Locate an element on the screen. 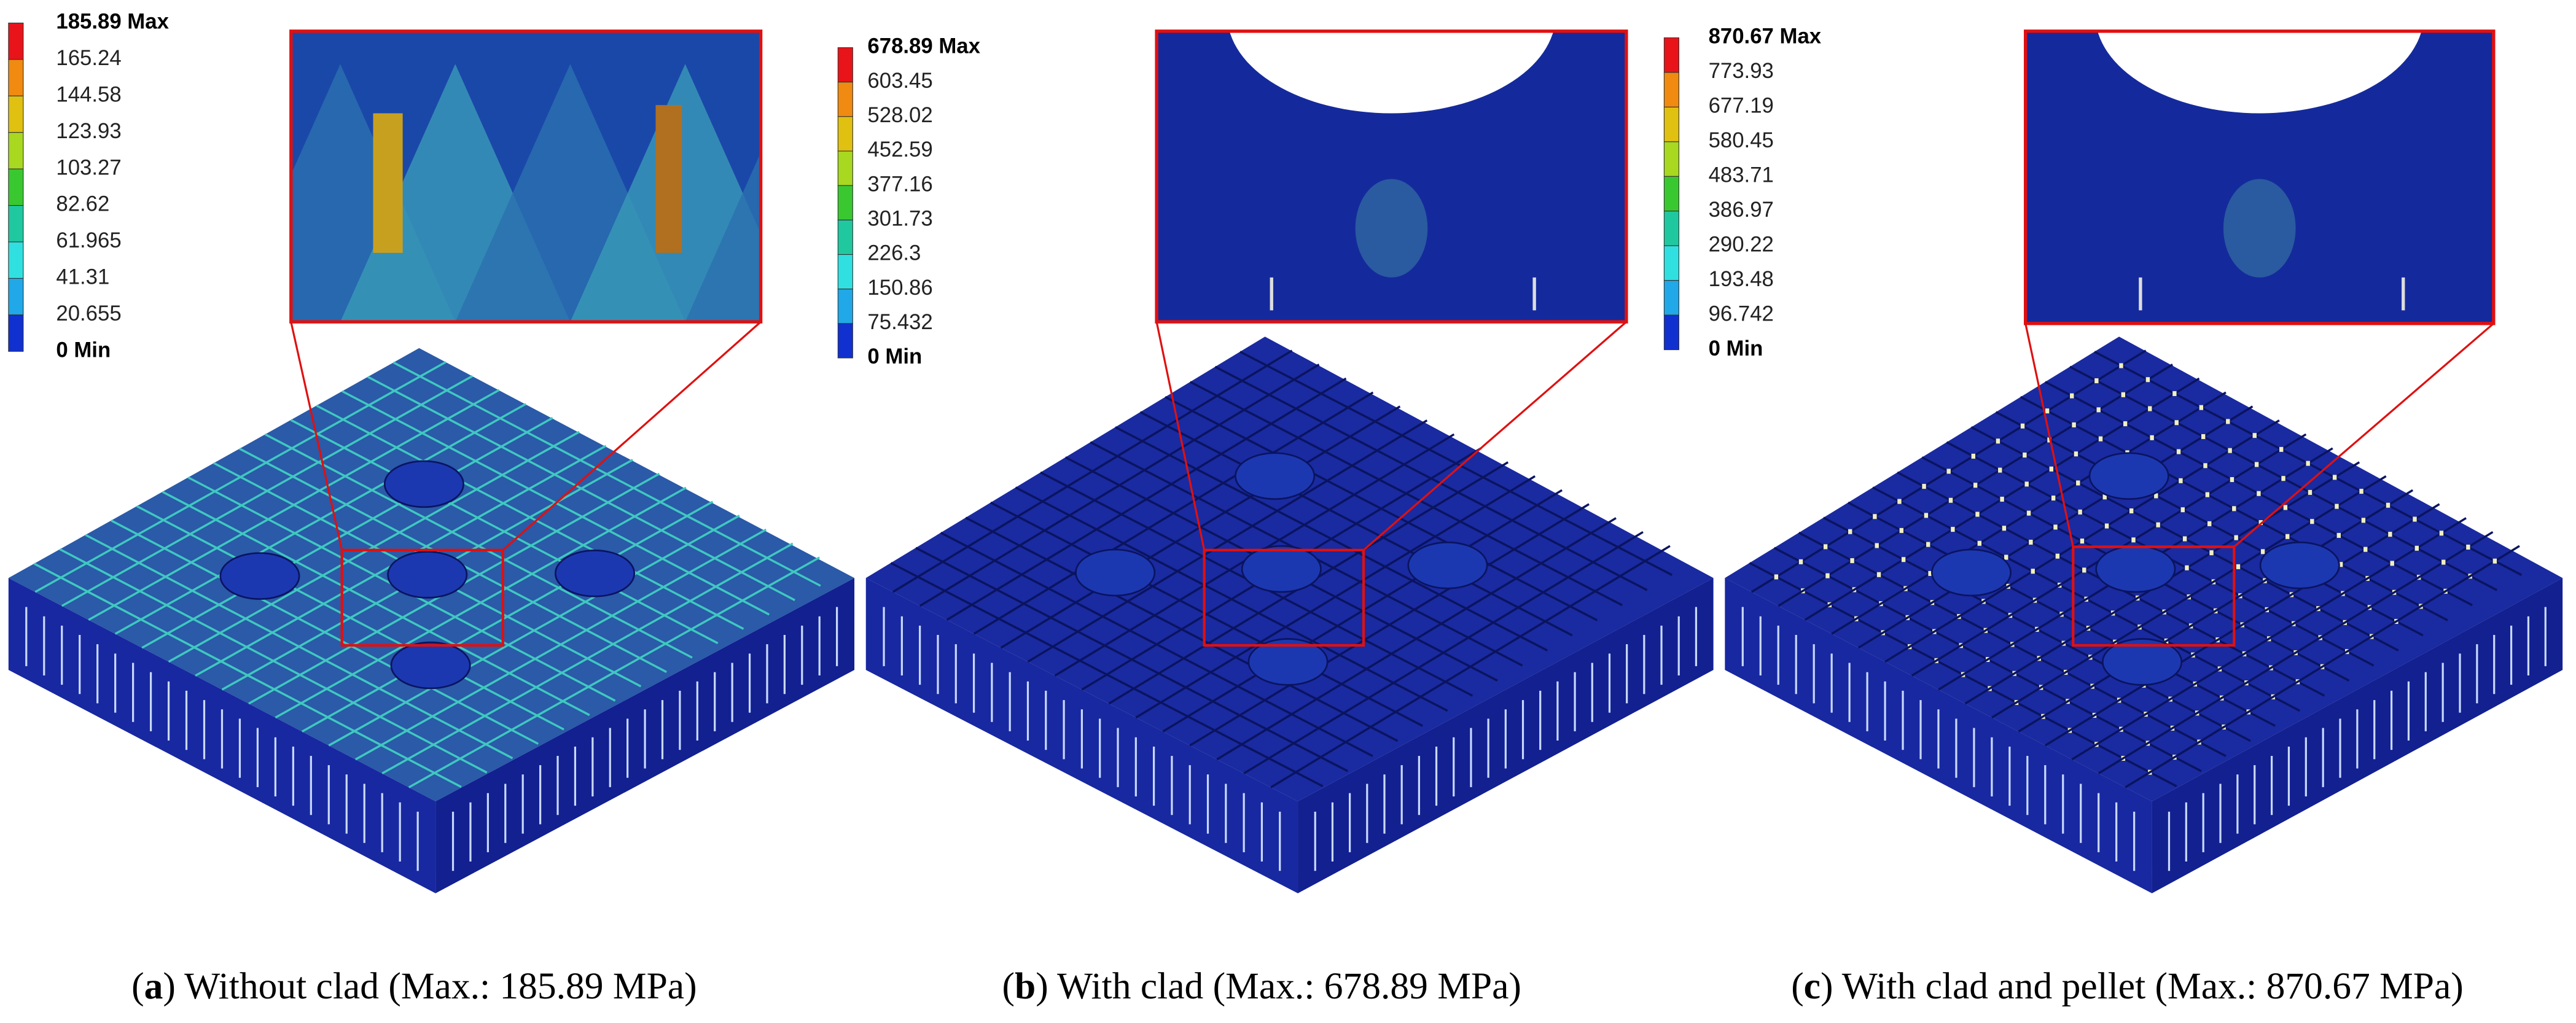  legend-label: 144.58 is located at coordinates (88, 95).